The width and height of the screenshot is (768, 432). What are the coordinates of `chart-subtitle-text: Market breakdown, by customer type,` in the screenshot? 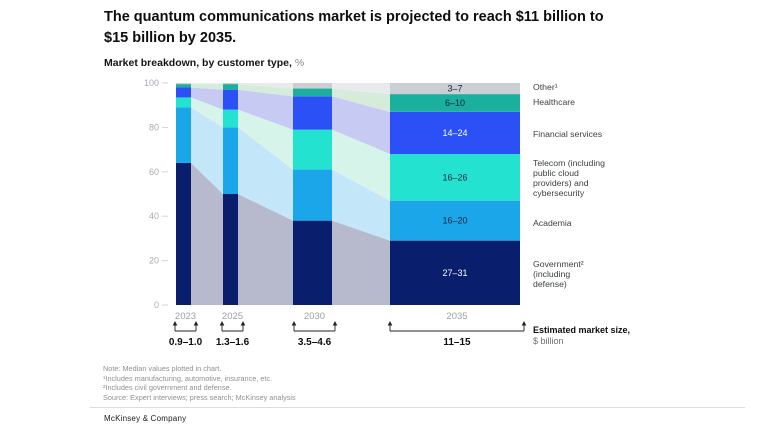 It's located at (198, 63).